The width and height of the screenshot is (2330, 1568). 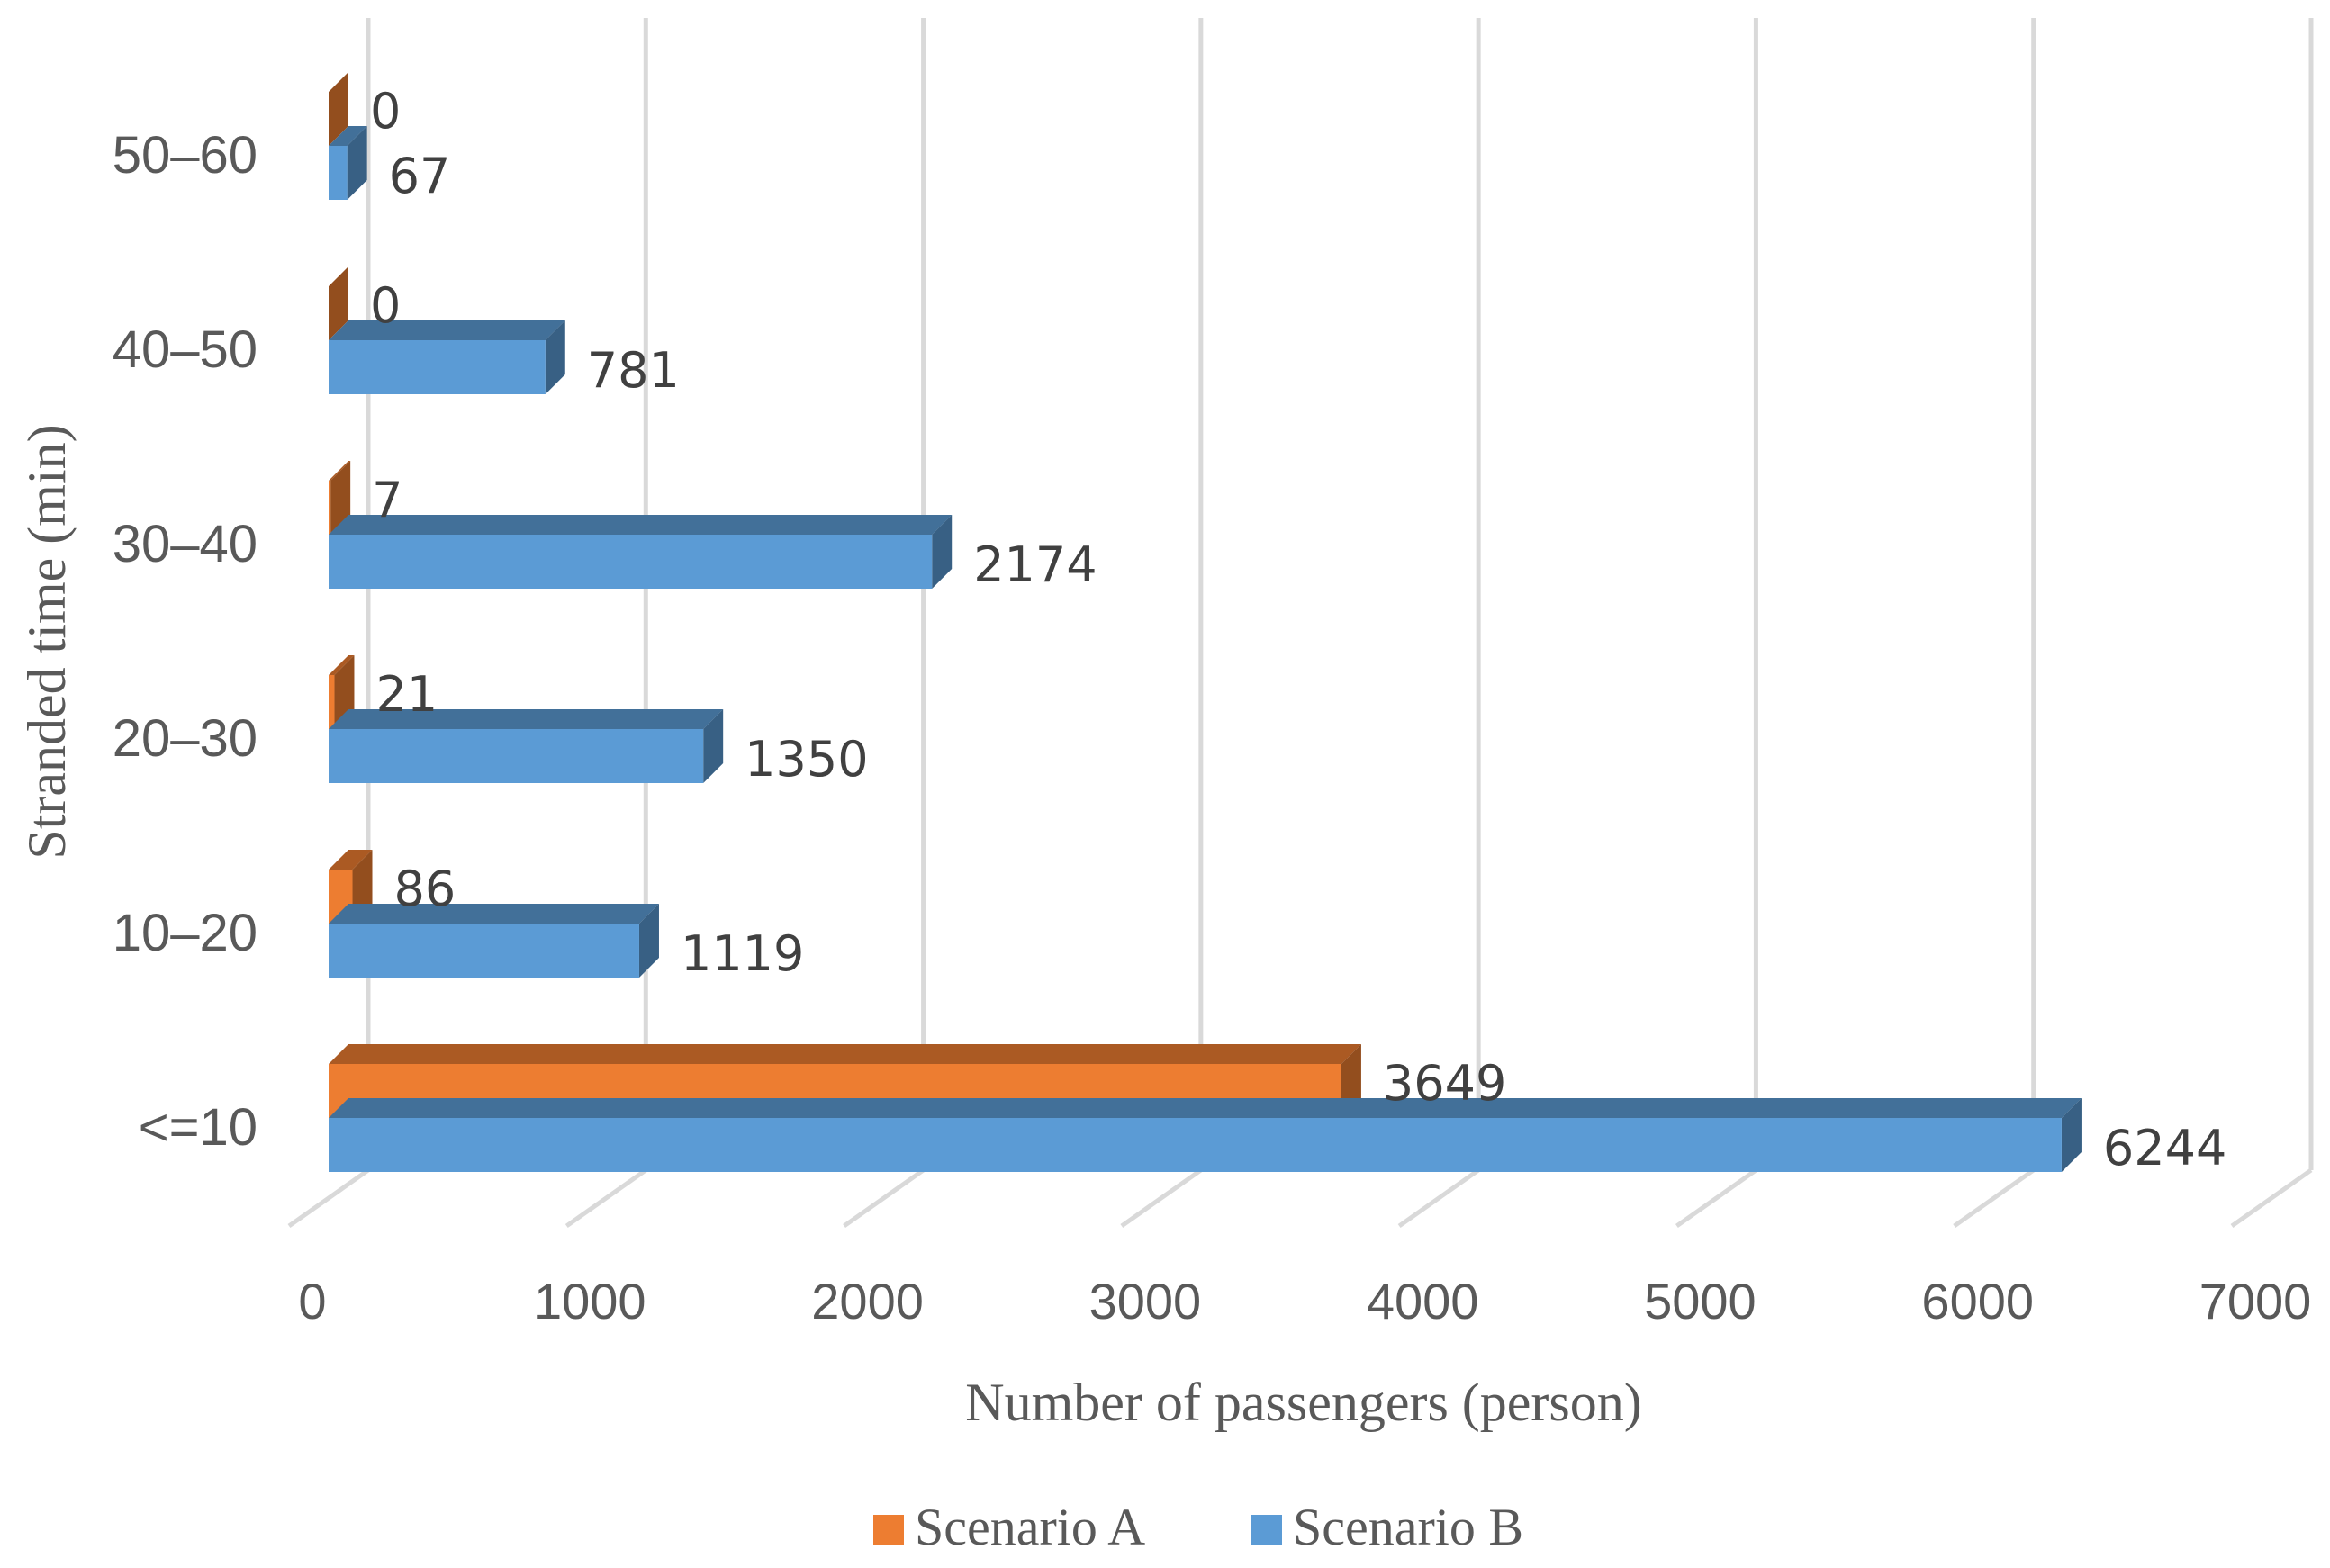 I want to click on y-category-label: 10–20, so click(x=185, y=933).